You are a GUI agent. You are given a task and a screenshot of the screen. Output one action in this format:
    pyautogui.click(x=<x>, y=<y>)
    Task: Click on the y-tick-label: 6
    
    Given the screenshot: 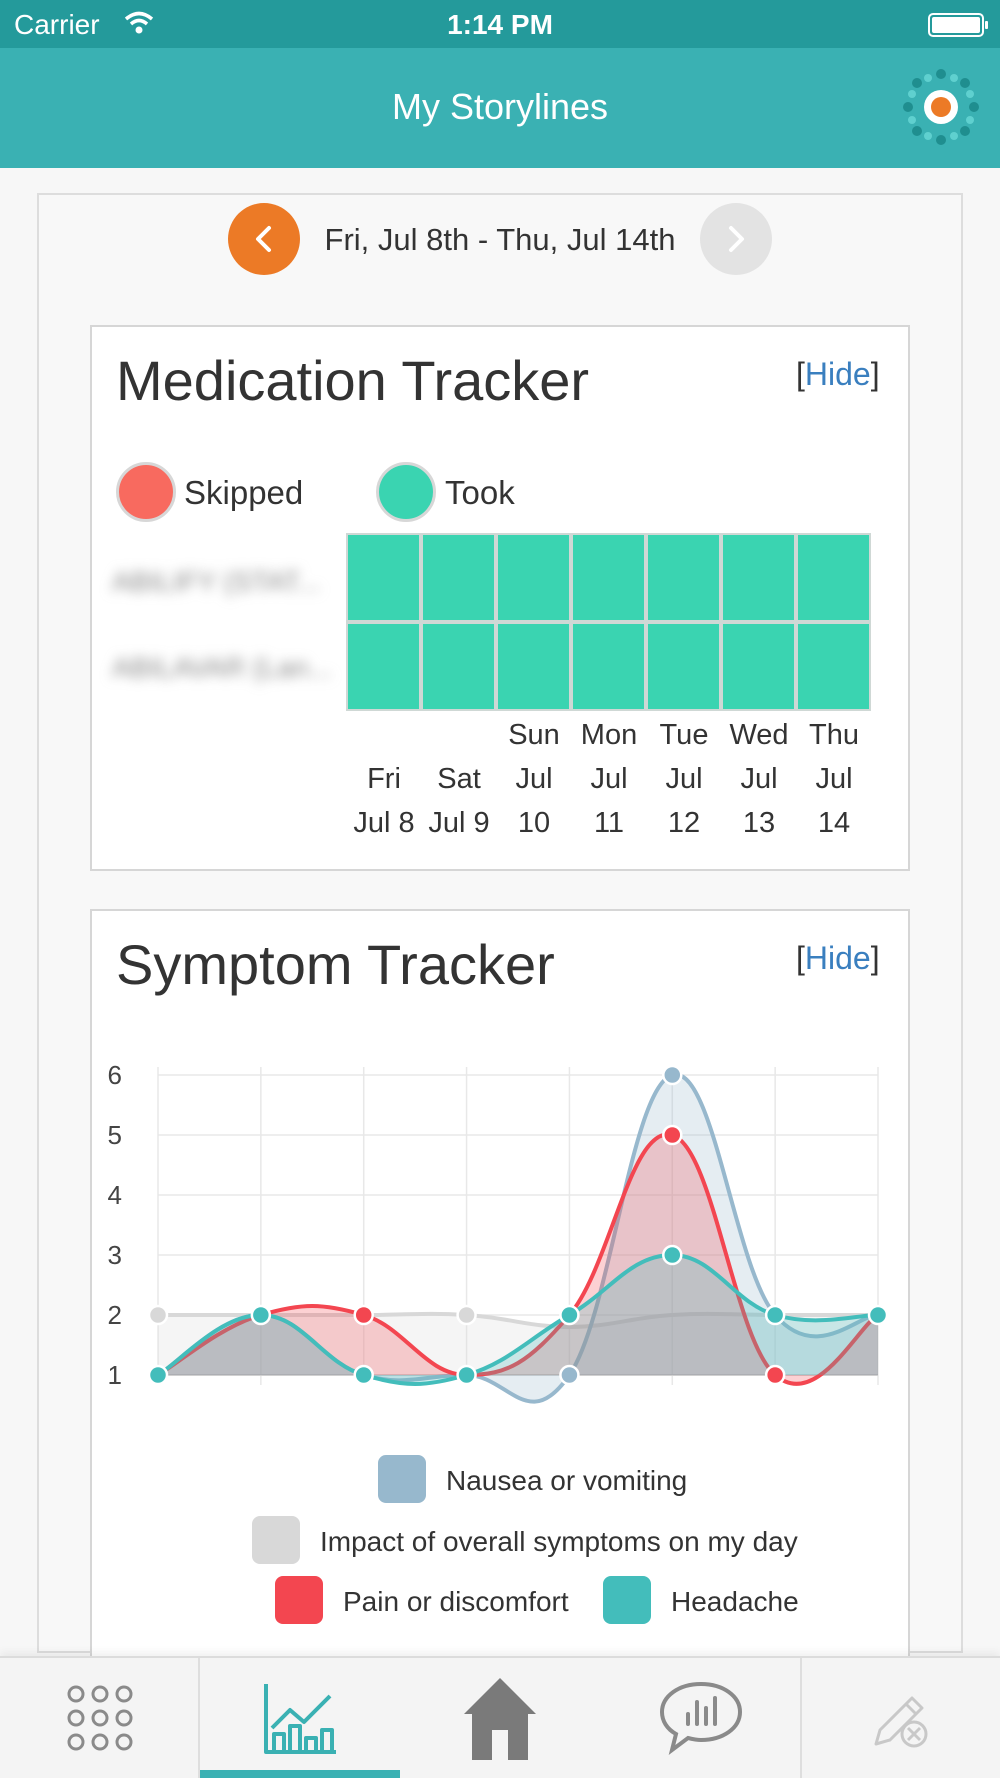 What is the action you would take?
    pyautogui.click(x=115, y=1075)
    